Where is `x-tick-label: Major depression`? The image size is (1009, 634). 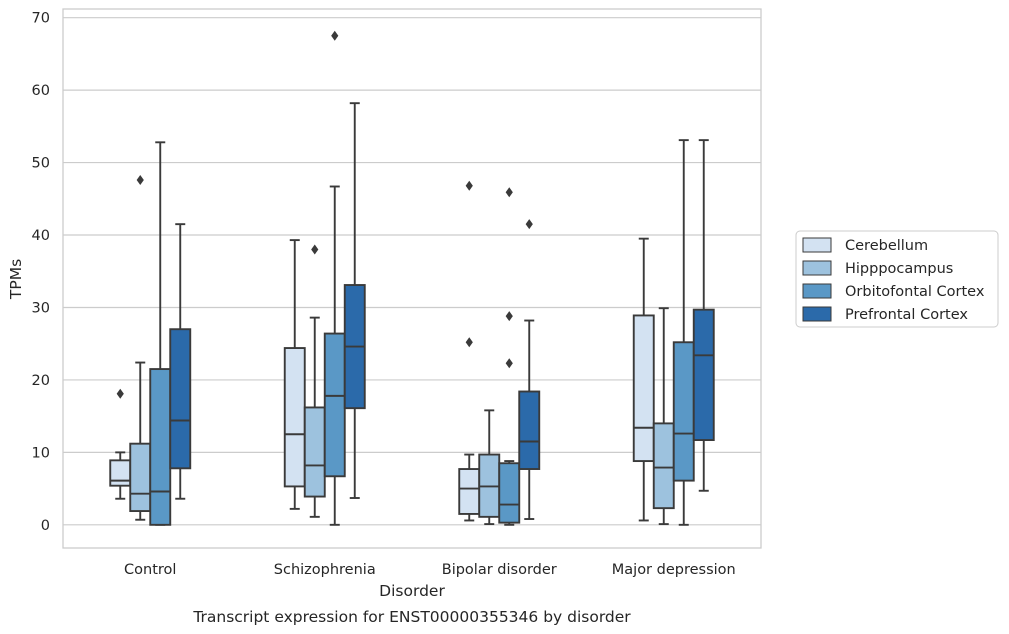 x-tick-label: Major depression is located at coordinates (674, 570).